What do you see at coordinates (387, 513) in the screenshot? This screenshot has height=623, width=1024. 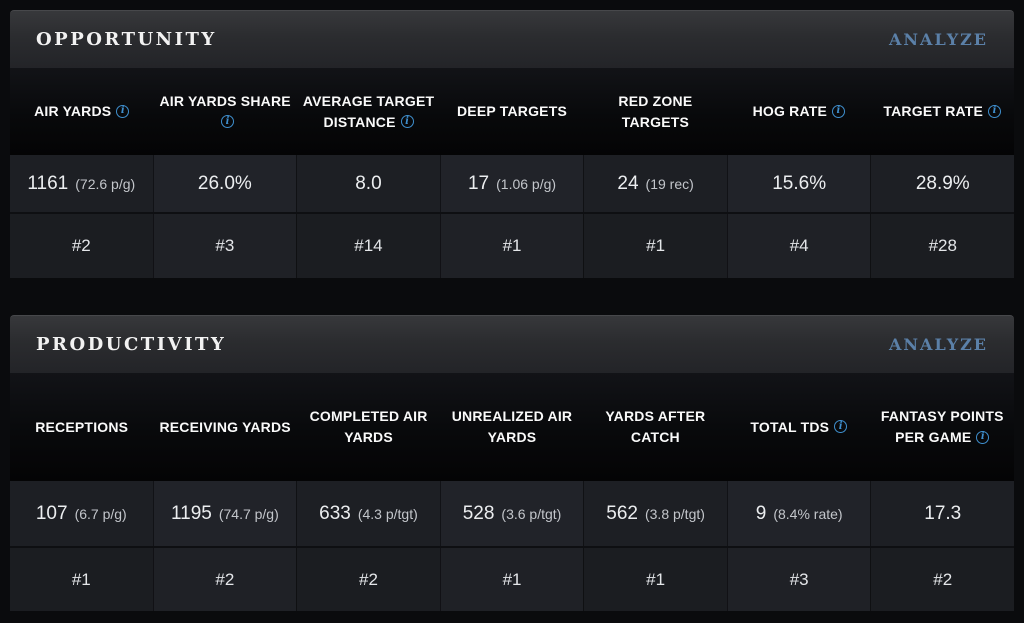 I see `stat-note: (4.3 p/tgt)` at bounding box center [387, 513].